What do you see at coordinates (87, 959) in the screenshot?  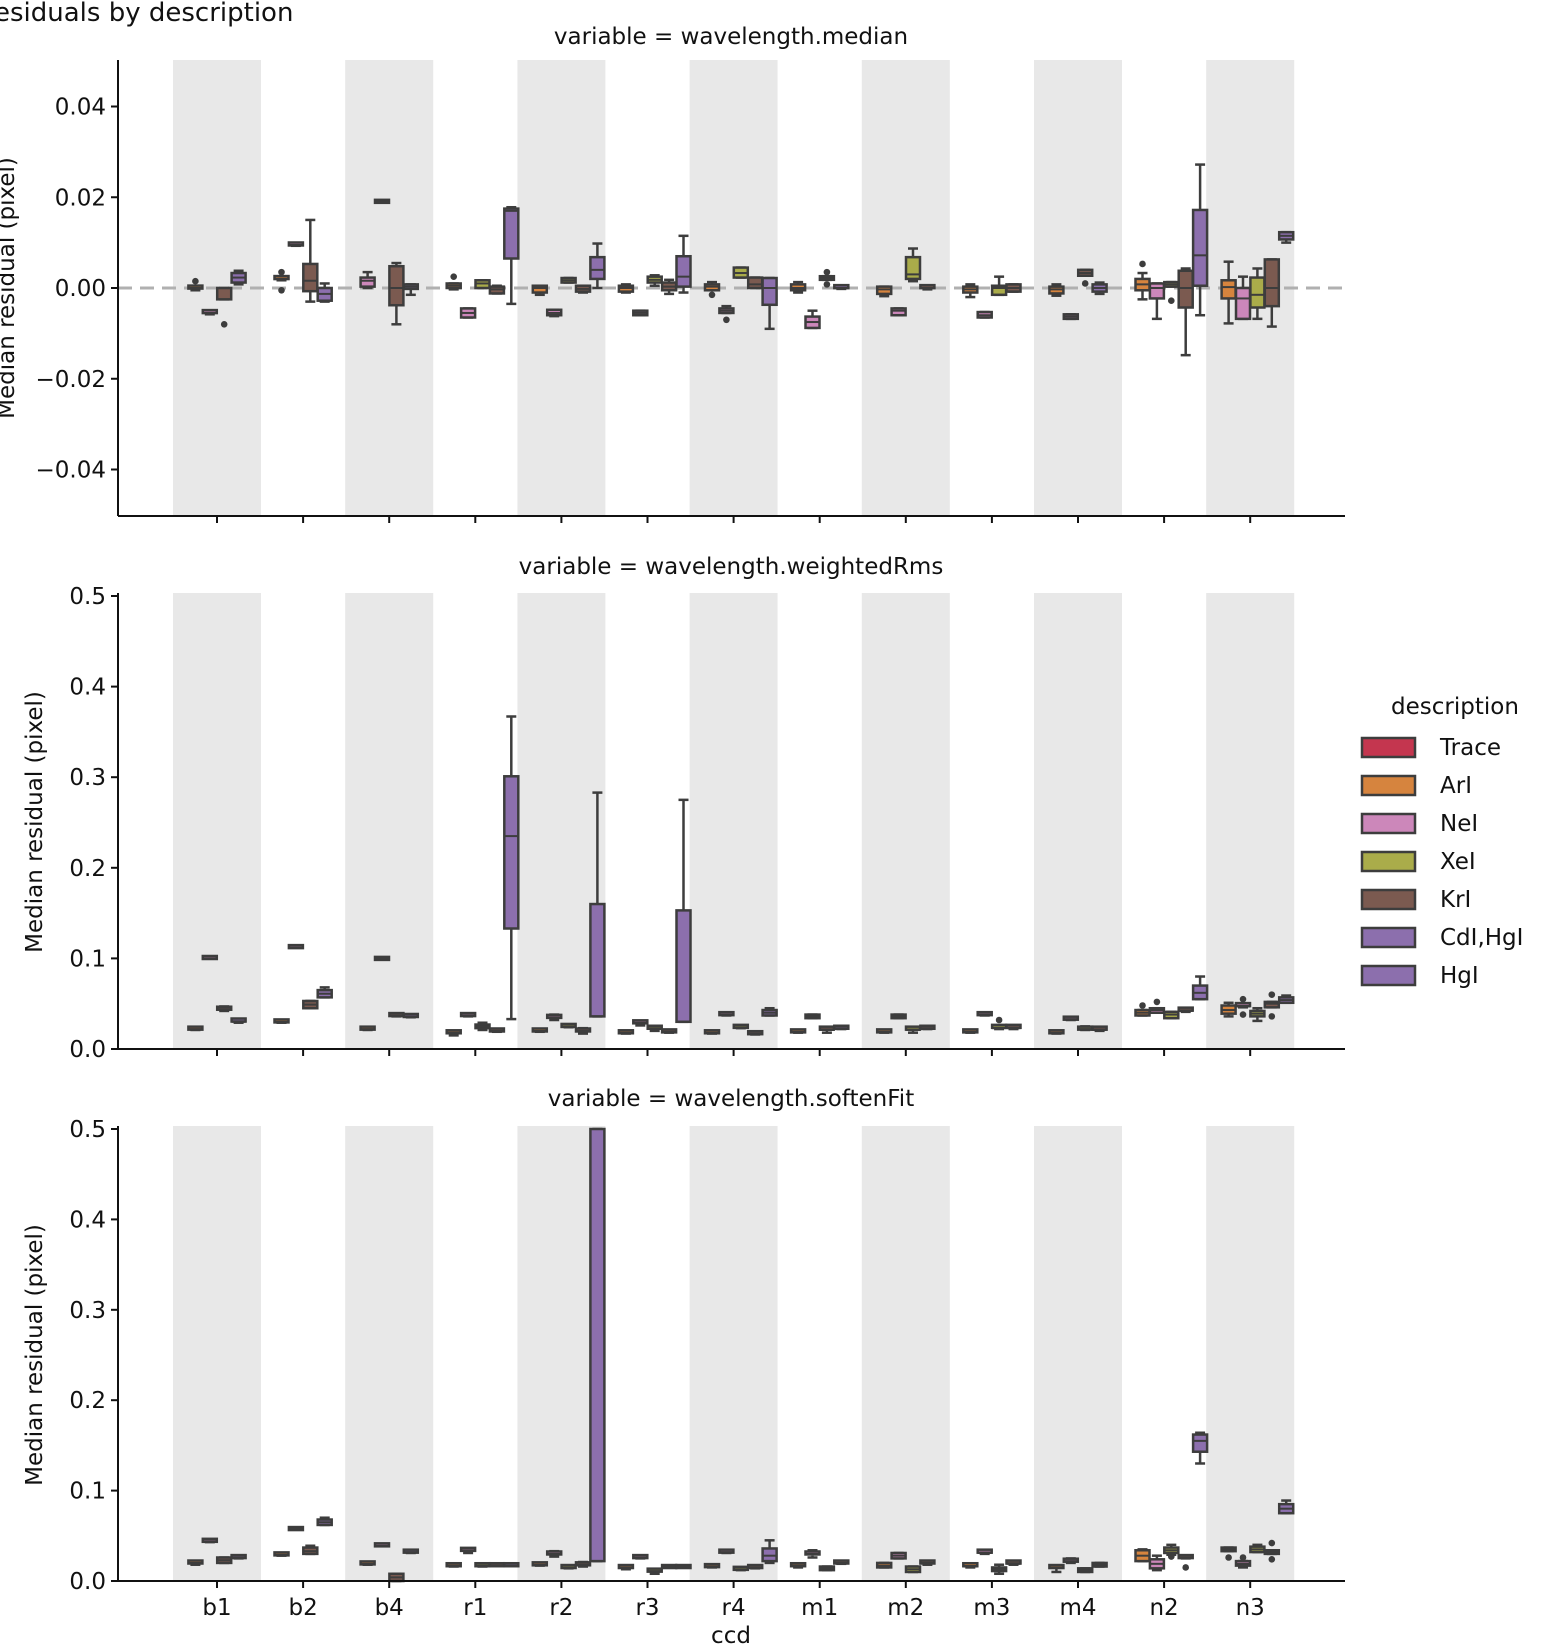 I see `y-tick-label: 0.1` at bounding box center [87, 959].